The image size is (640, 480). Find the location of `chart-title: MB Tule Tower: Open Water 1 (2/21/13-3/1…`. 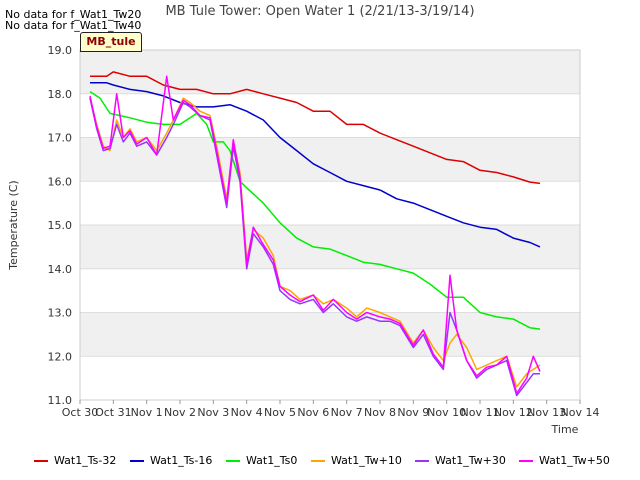

chart-title: MB Tule Tower: Open Water 1 (2/21/13-3/1… is located at coordinates (319, 11).